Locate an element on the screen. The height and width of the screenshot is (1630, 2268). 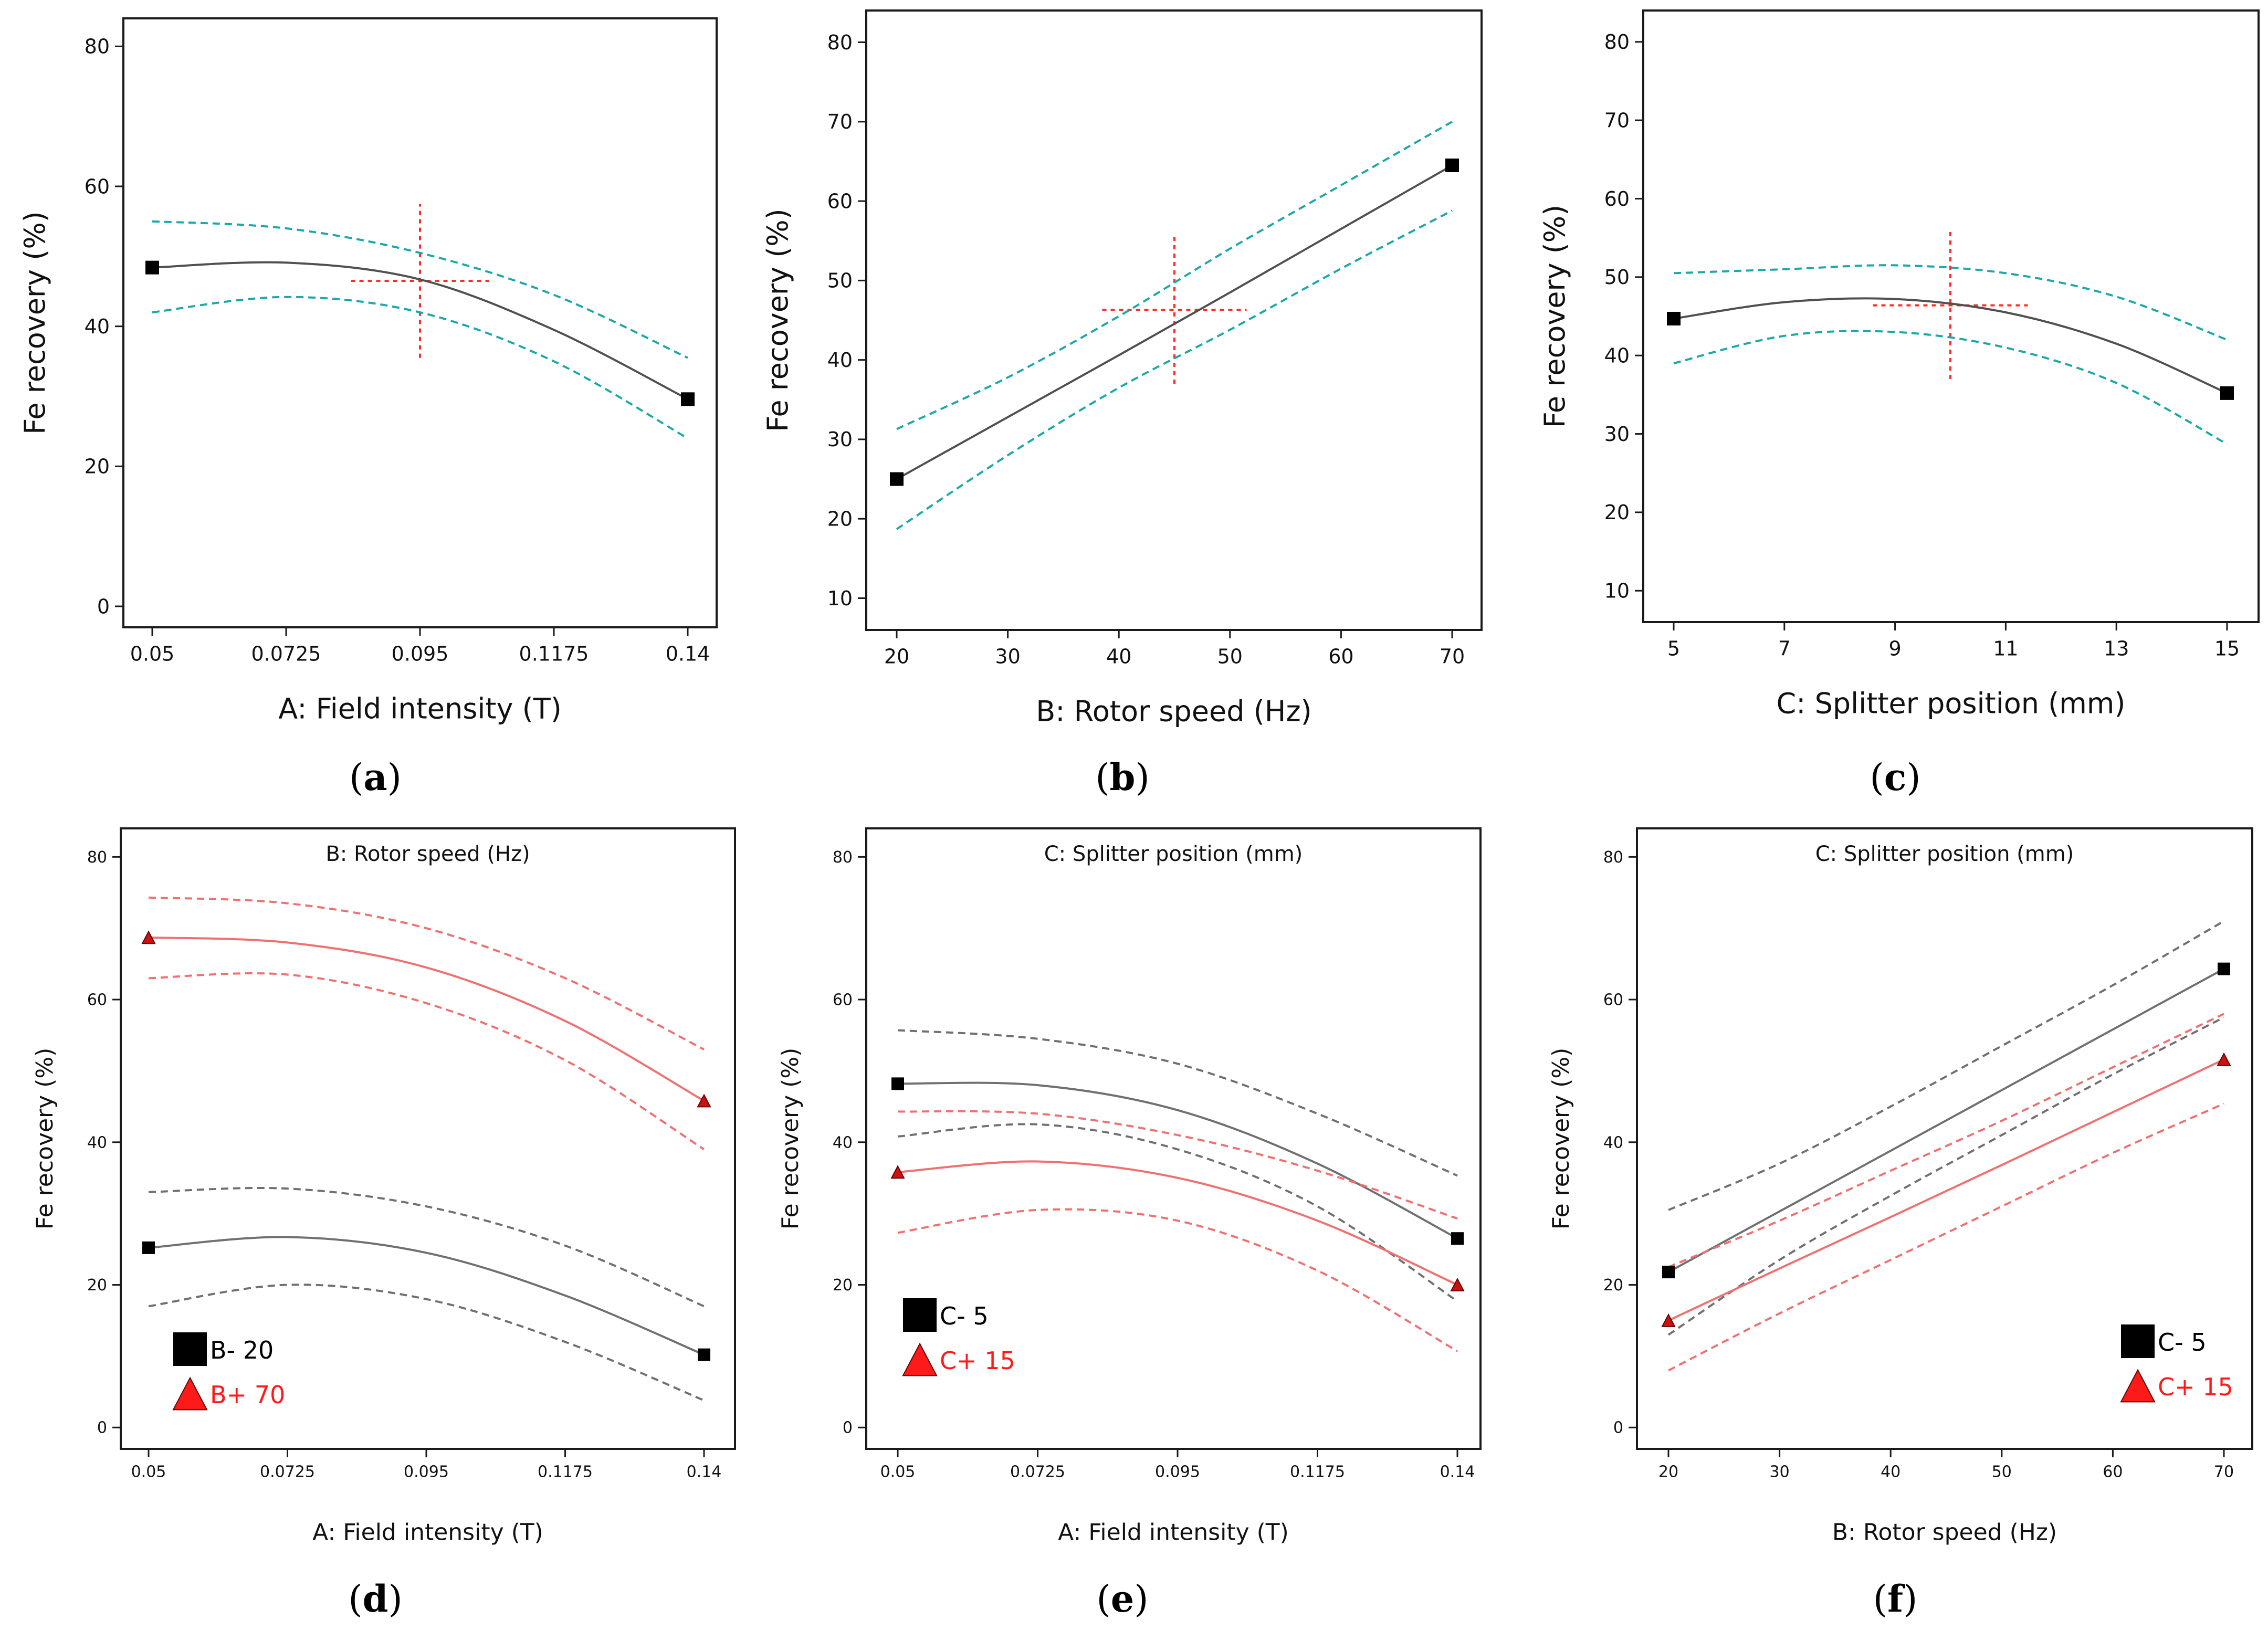
legend: B- 20 B+ 70 is located at coordinates (228, 1371).